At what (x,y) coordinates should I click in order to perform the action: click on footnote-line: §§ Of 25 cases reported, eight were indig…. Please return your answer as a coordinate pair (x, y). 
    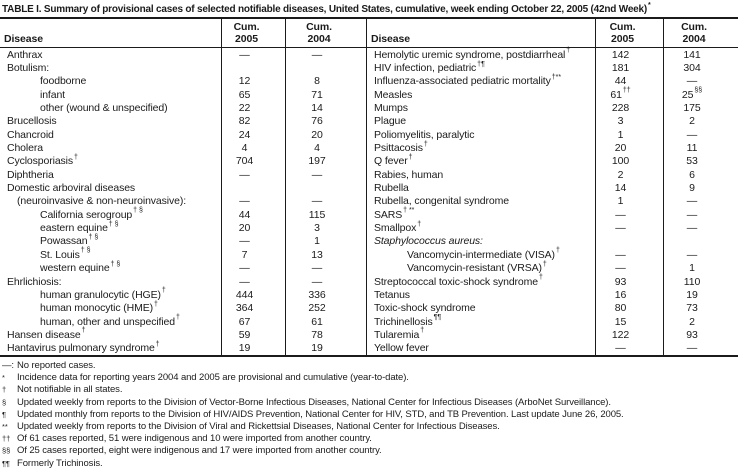
    Looking at the image, I should click on (370, 451).